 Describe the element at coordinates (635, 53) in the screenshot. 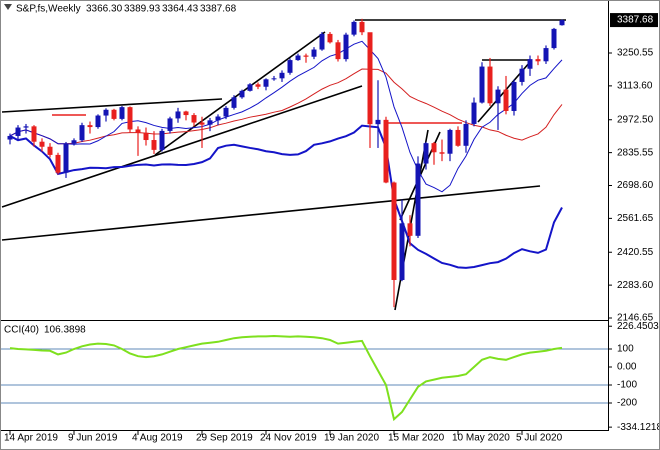

I see `y-tick-label: 3250.55` at that location.